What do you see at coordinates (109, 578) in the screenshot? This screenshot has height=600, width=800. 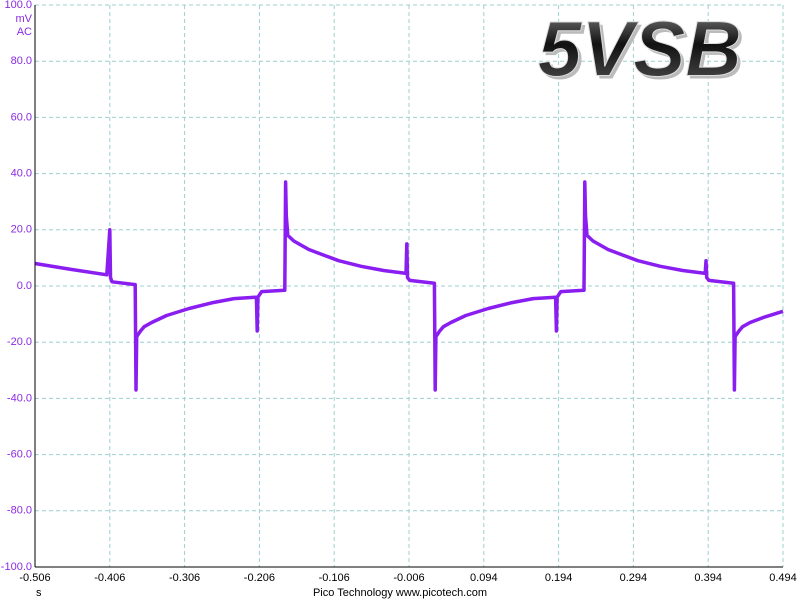 I see `x-tick-label: -0.406` at bounding box center [109, 578].